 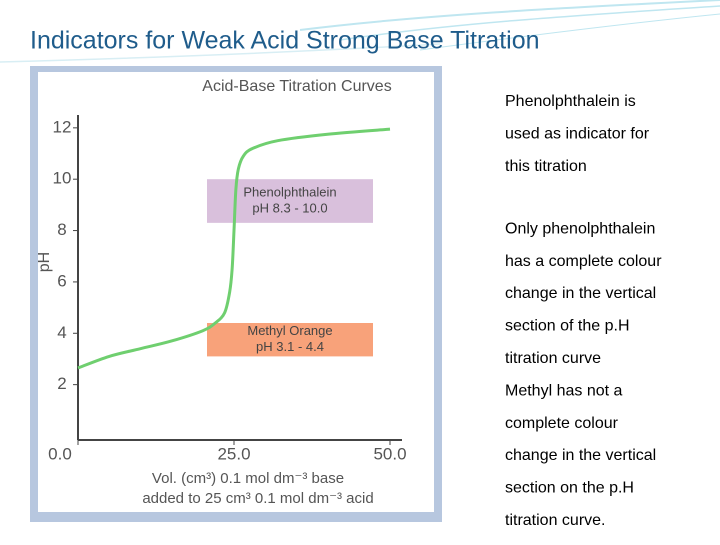 I want to click on y-tick-label: 6, so click(x=61, y=280).